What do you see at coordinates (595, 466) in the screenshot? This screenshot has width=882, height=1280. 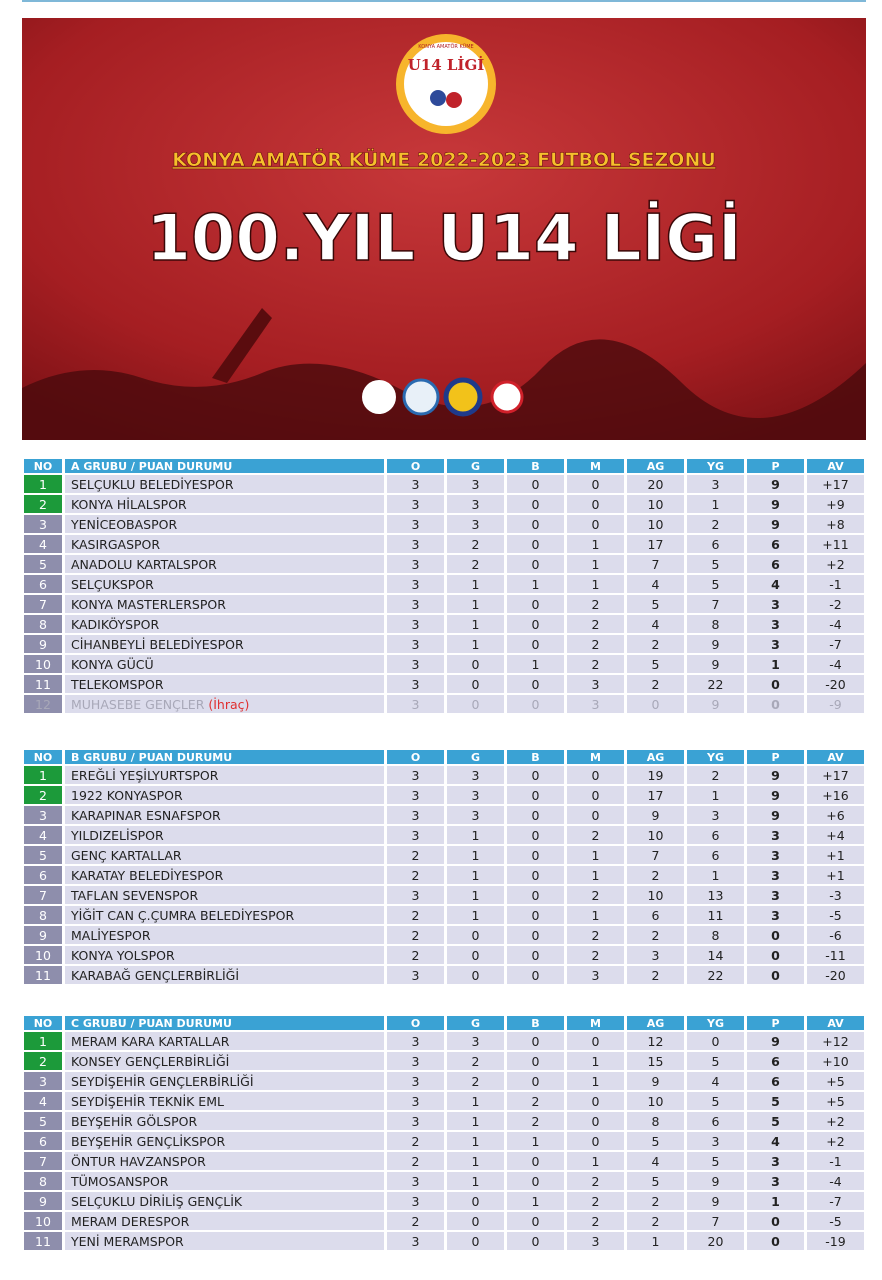 I see `header-cell: M` at bounding box center [595, 466].